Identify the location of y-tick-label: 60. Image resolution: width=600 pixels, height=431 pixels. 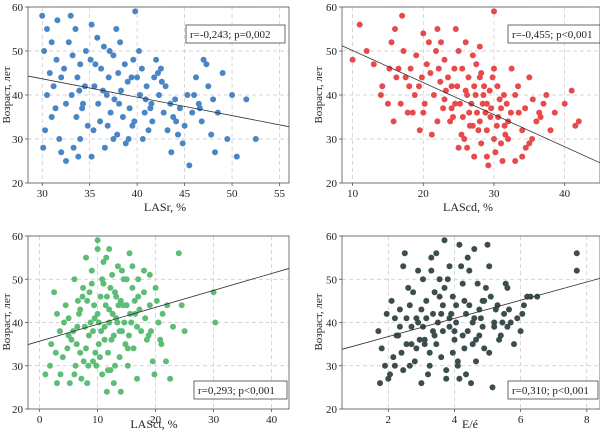
(332, 237).